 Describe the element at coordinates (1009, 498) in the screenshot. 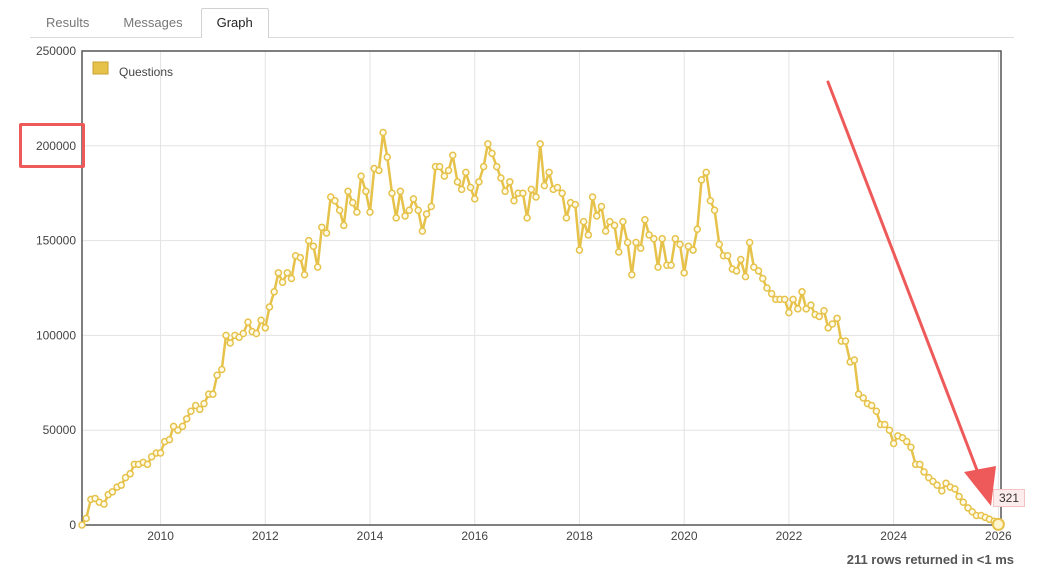

I see `data-point-tooltip: 321` at that location.